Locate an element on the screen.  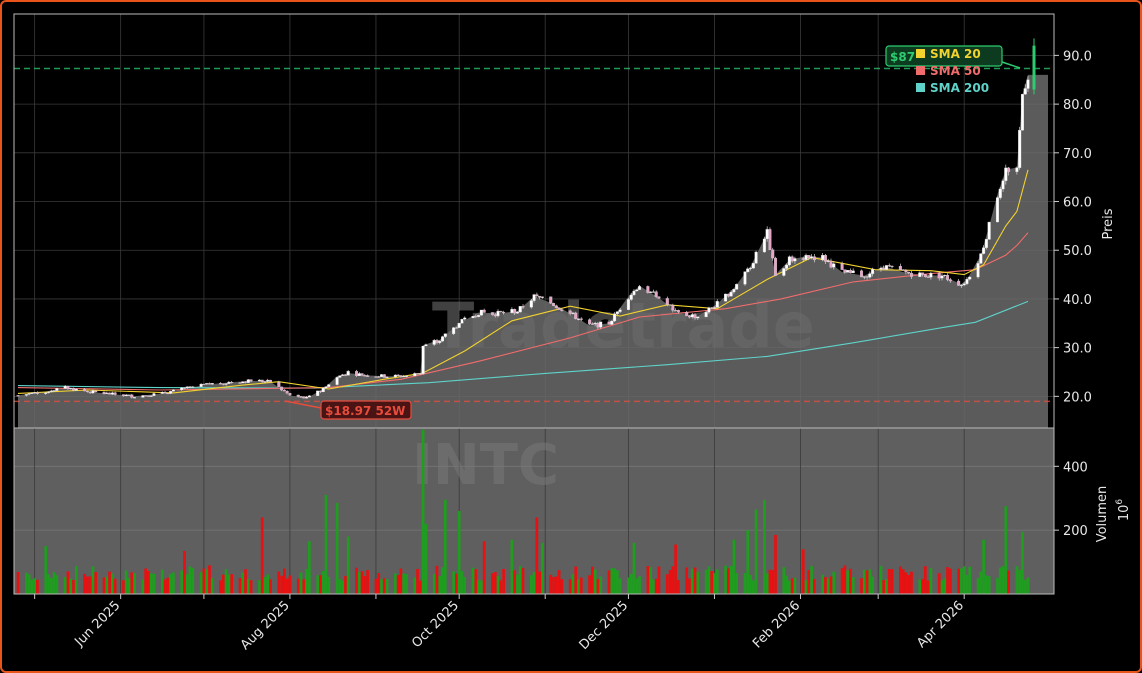
high-annotation: $87 is located at coordinates (953, 57).